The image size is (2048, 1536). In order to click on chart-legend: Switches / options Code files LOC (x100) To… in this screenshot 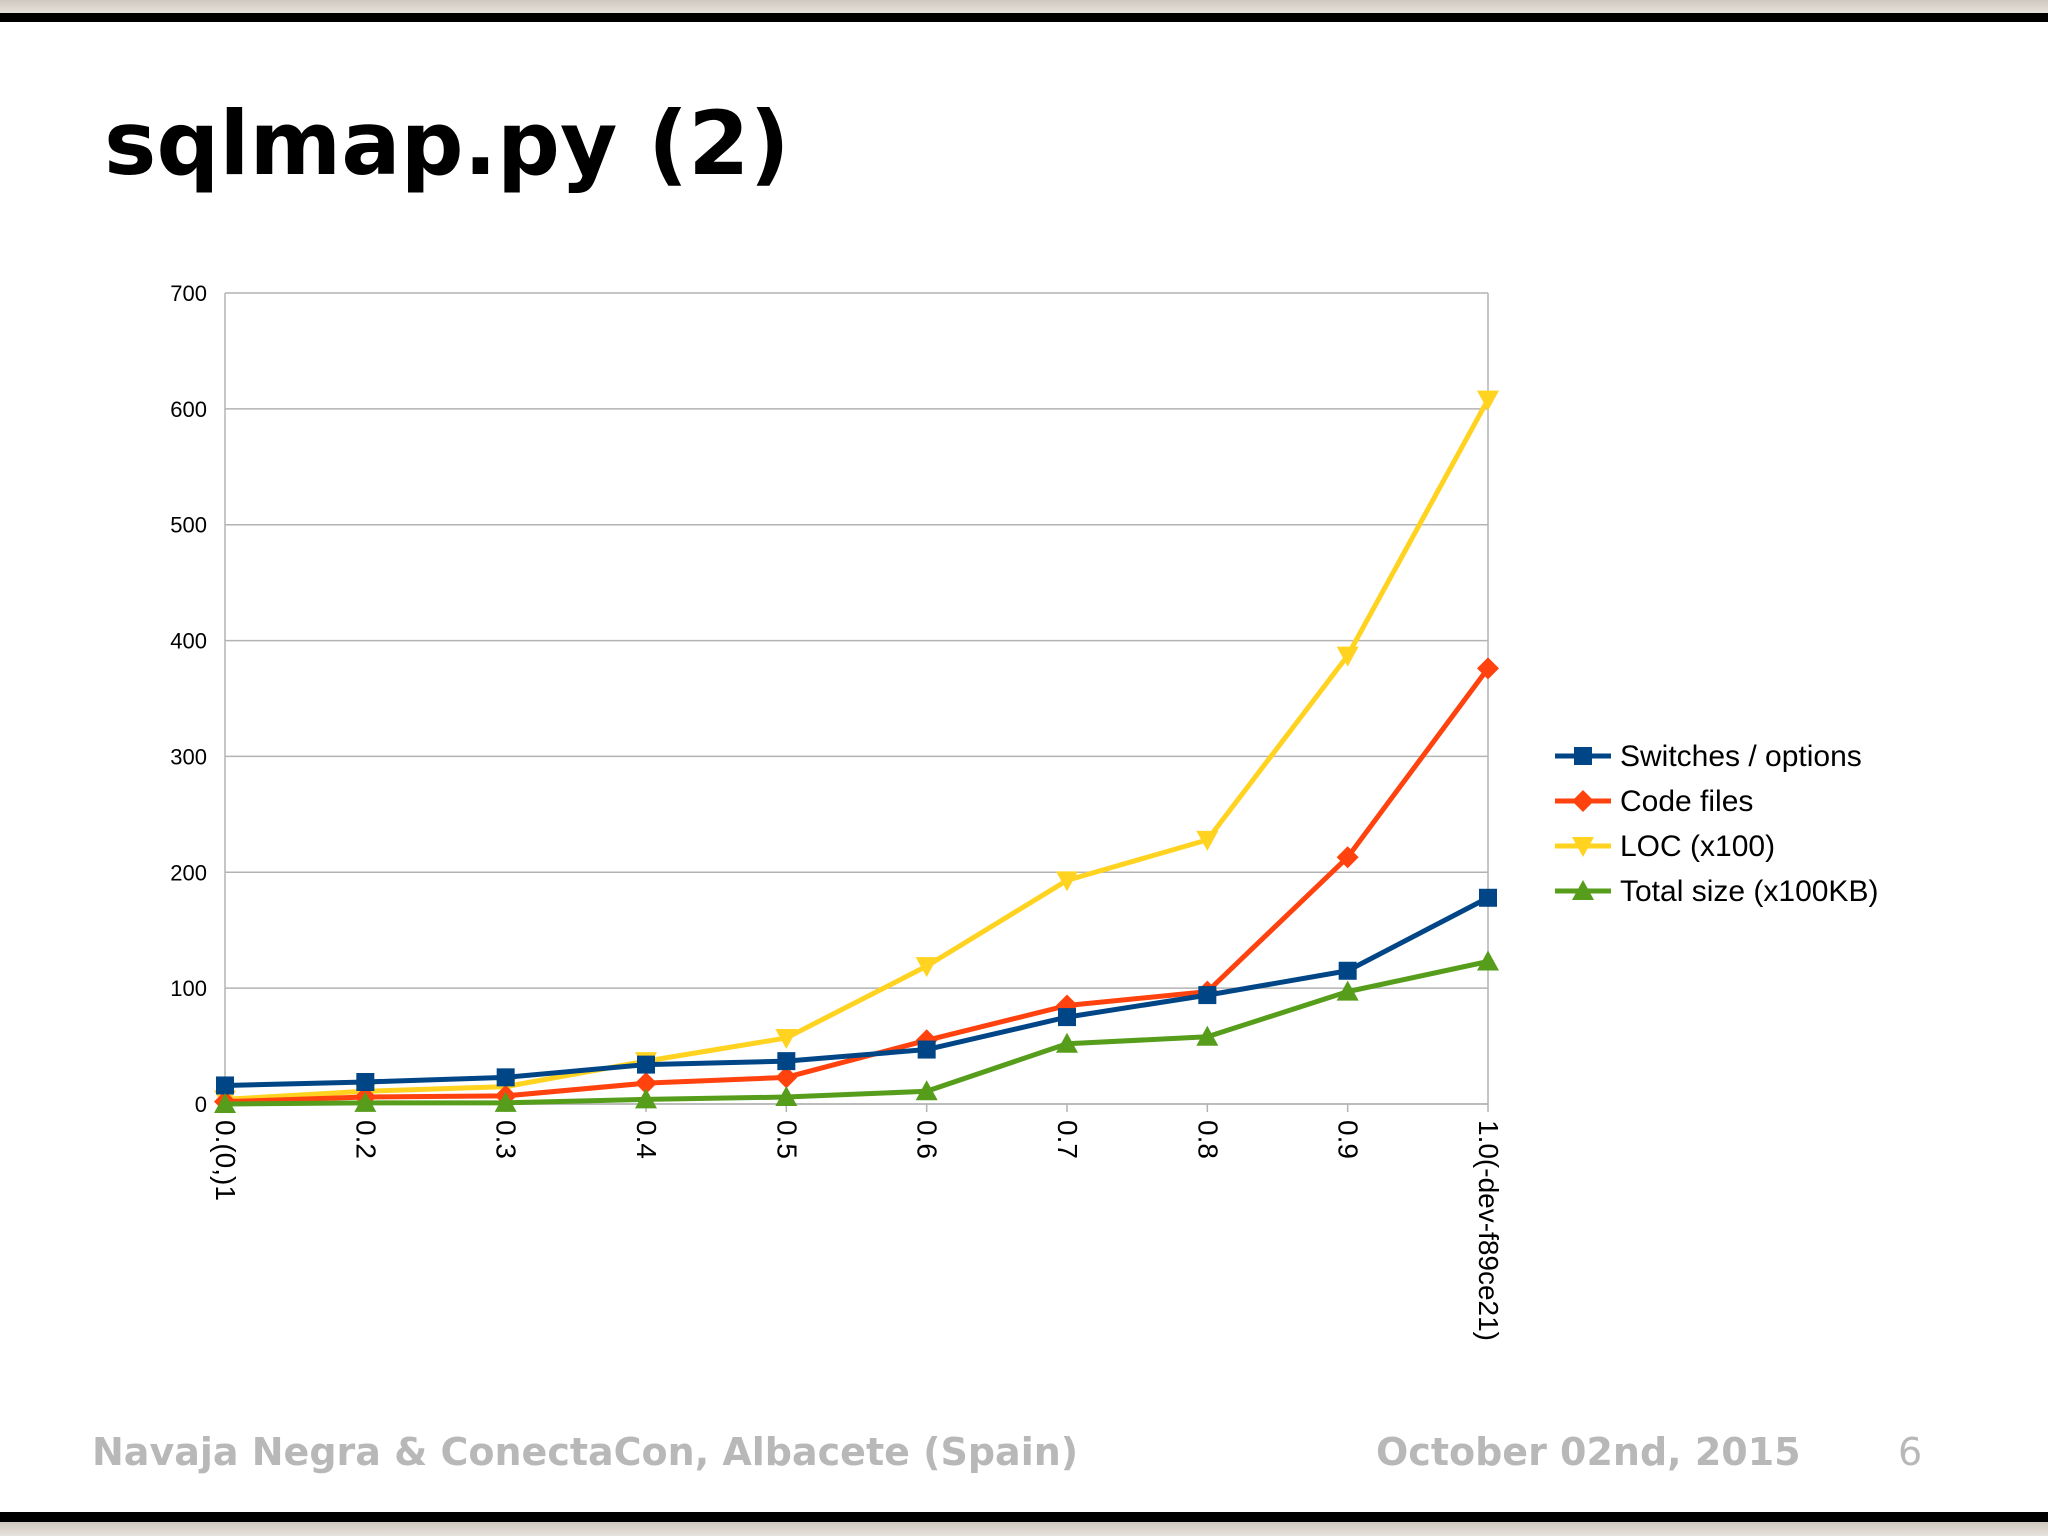, I will do `click(1716, 824)`.